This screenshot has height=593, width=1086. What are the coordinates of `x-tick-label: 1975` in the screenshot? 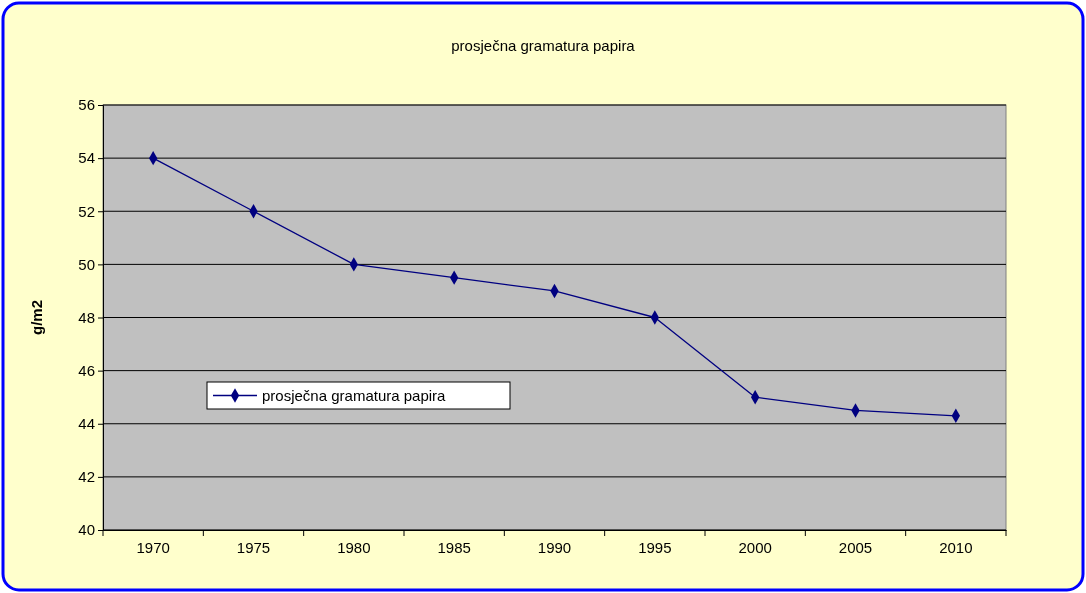 It's located at (253, 547).